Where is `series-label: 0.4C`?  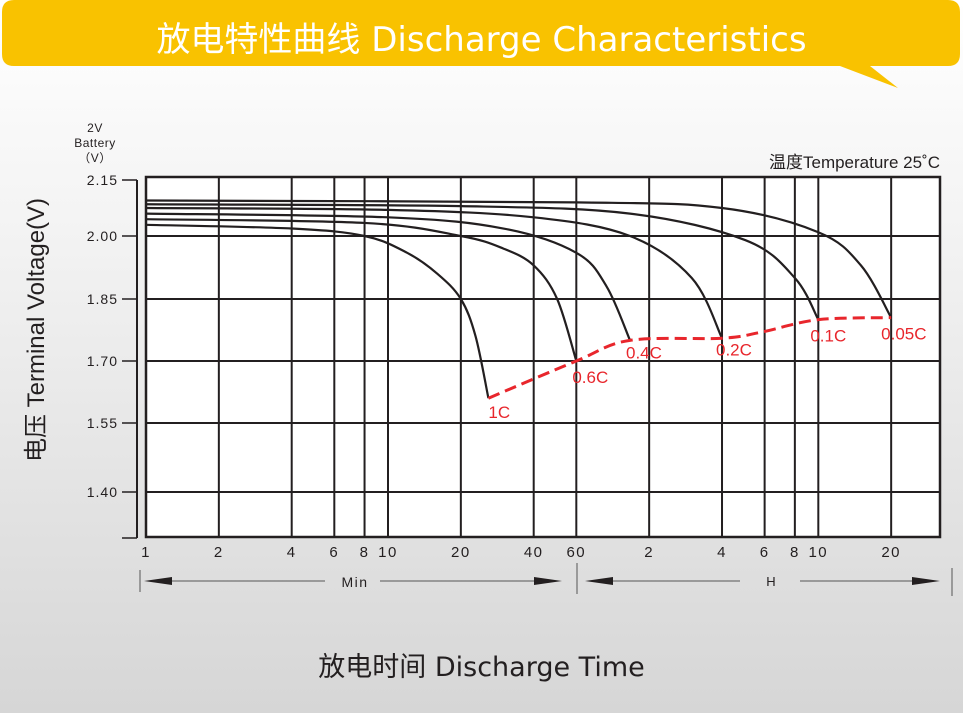 series-label: 0.4C is located at coordinates (644, 352).